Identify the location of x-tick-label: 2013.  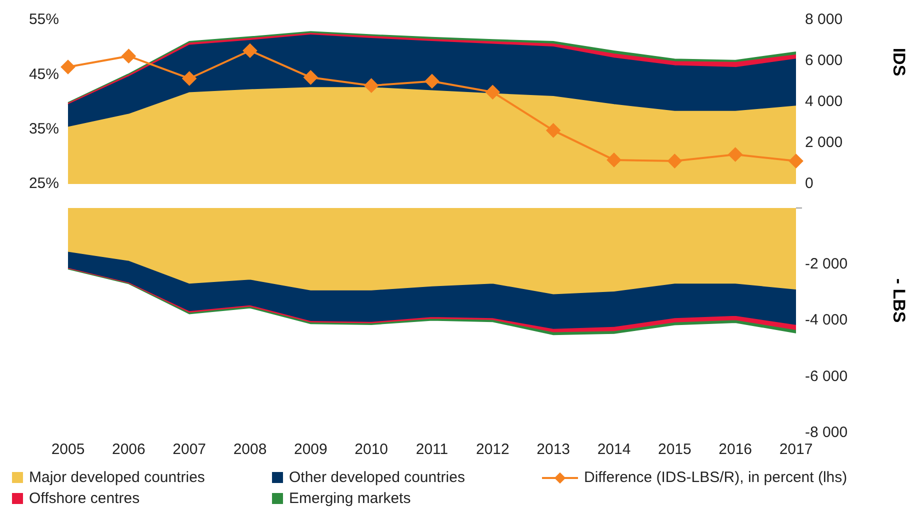
(553, 449).